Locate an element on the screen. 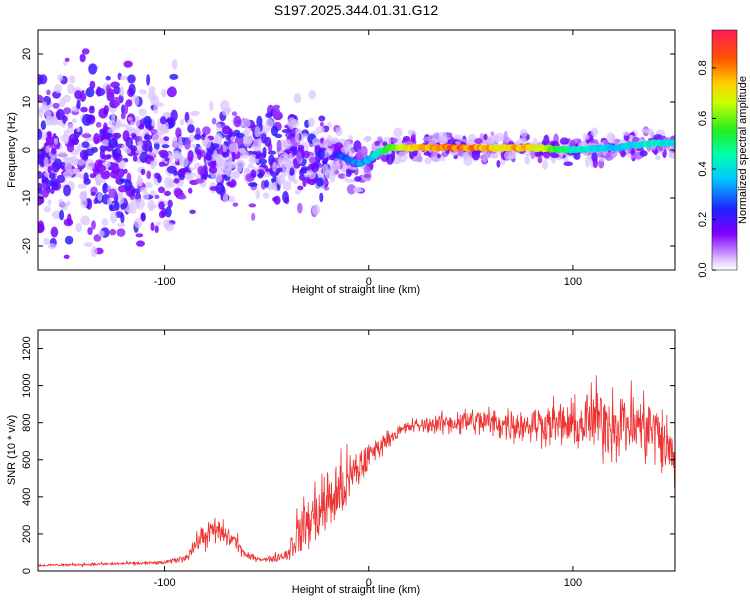  top-x-axis-label: Height of straight line (km) is located at coordinates (356, 290).